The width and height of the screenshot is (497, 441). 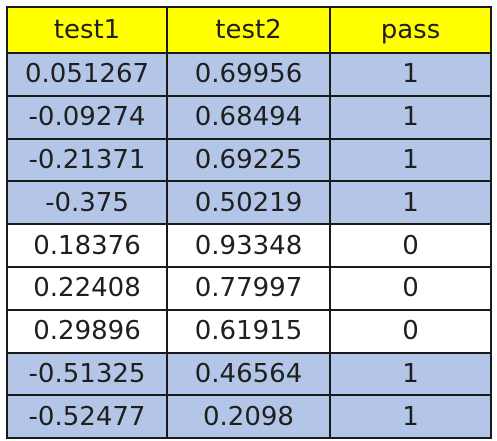 I want to click on table-row: 0.18376 0.93348 0, so click(x=249, y=245).